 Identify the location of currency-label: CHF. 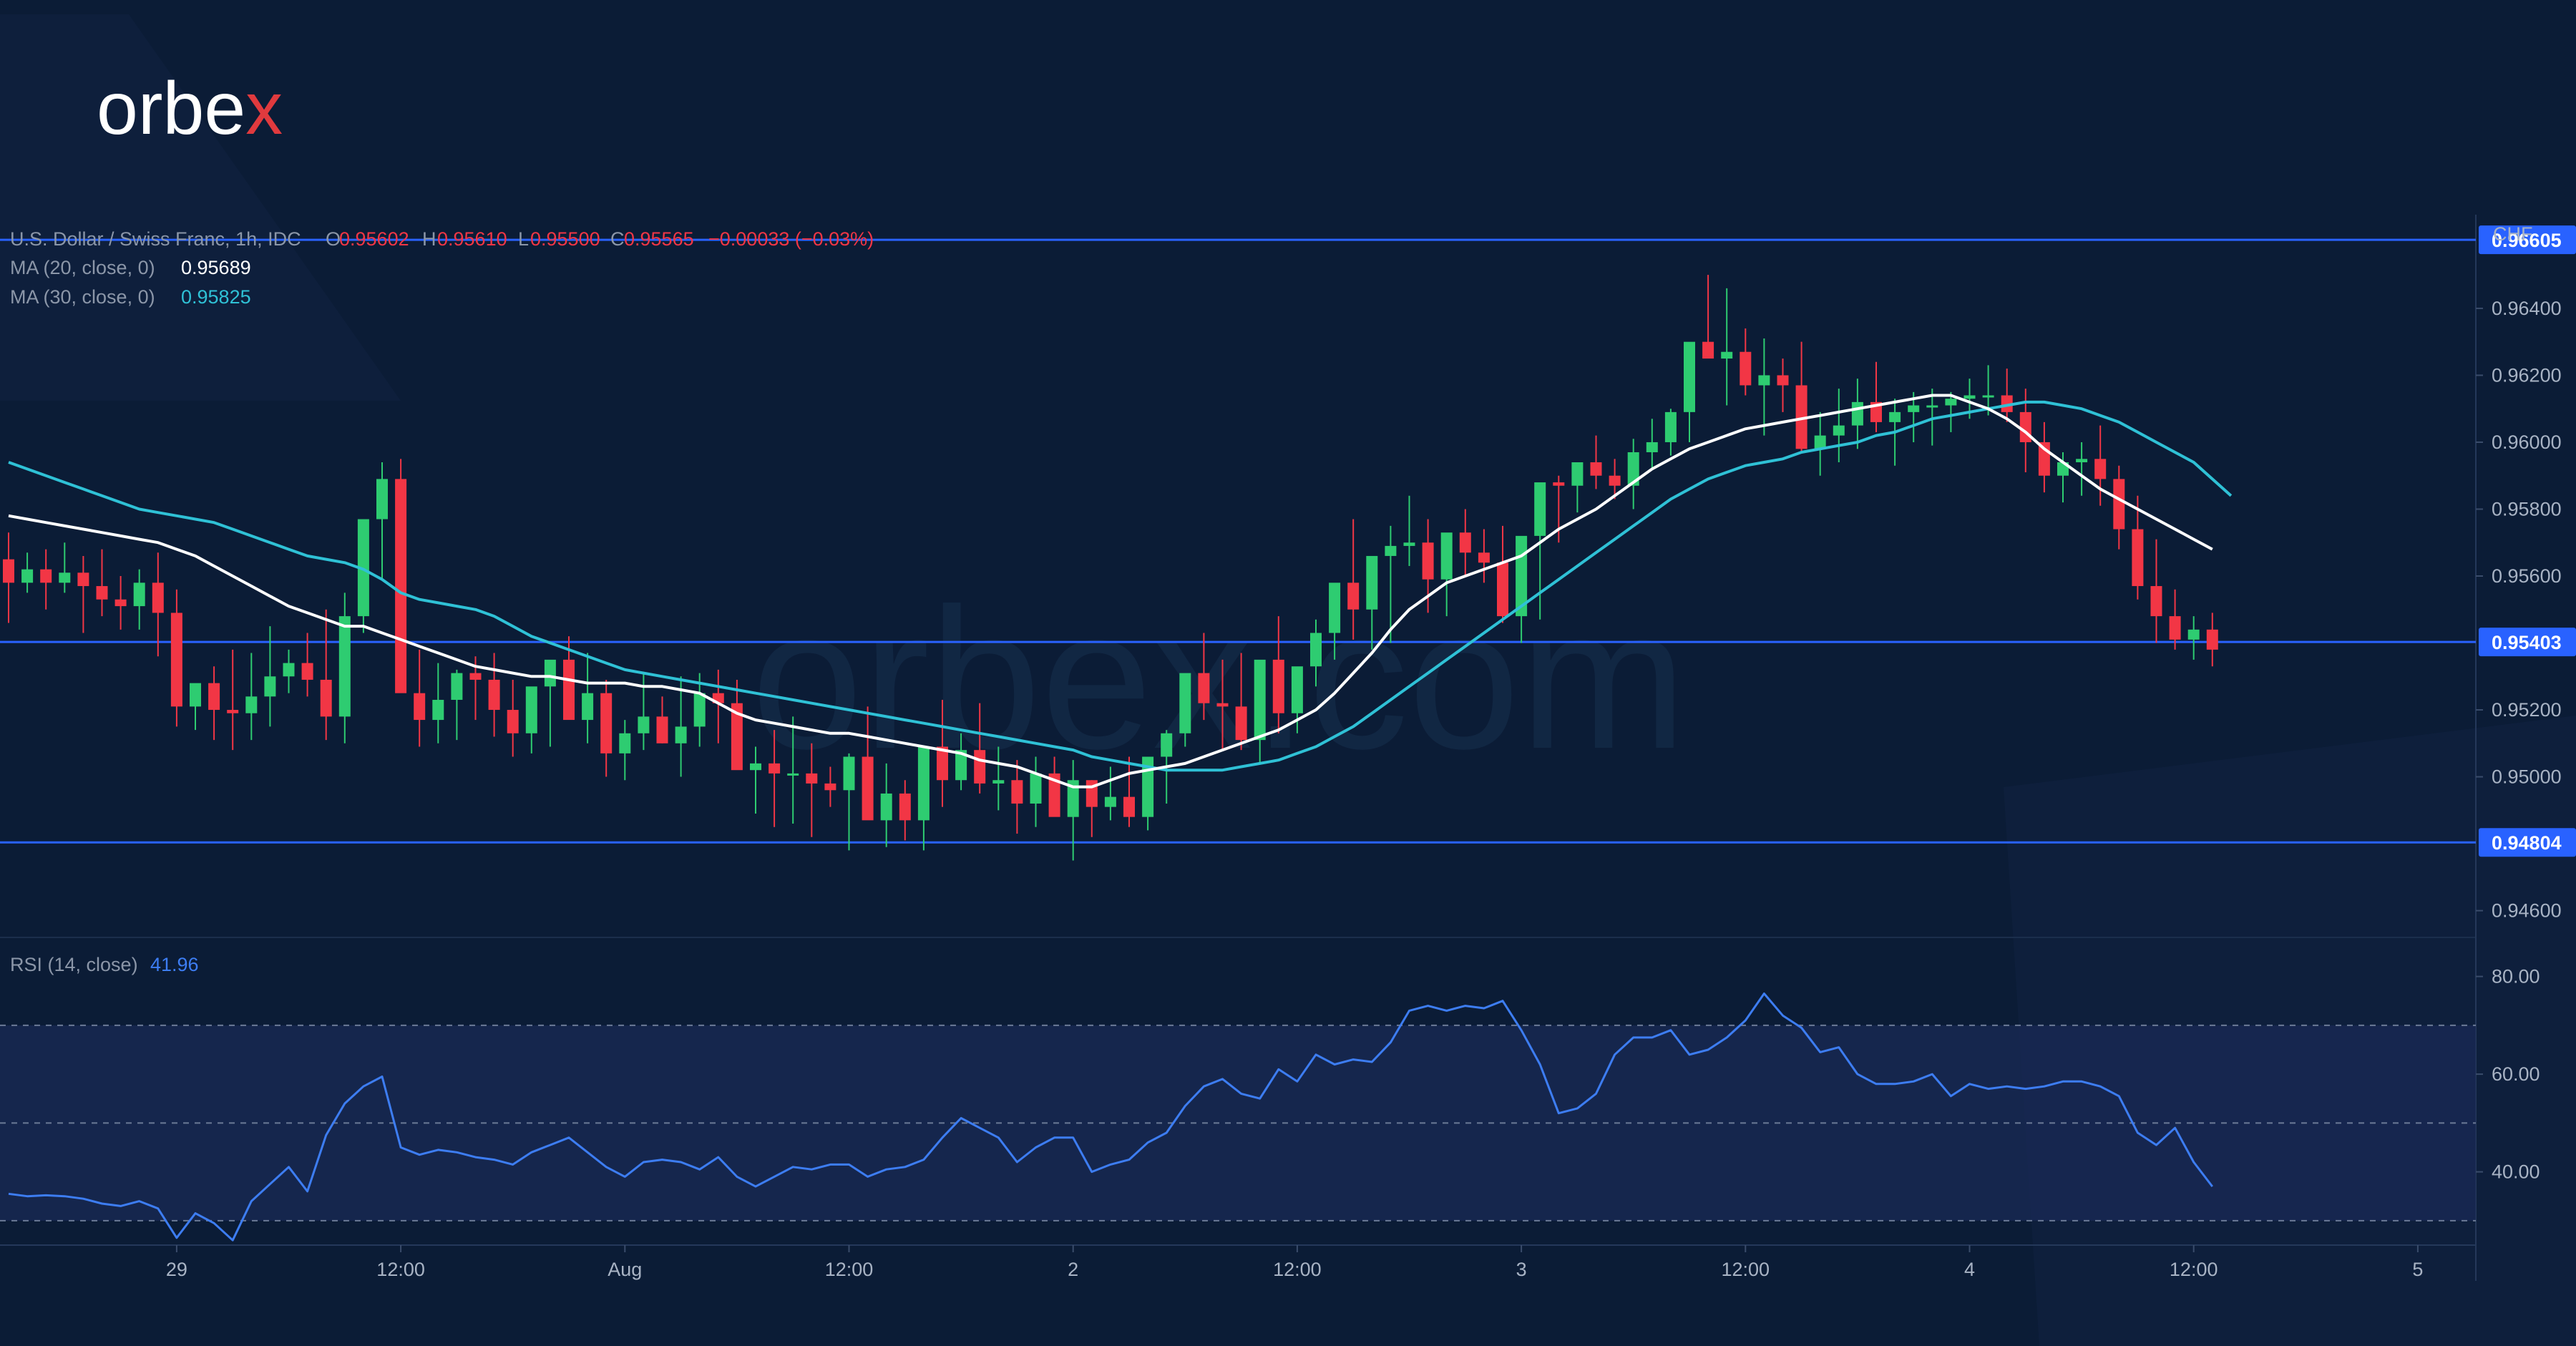
(2513, 234).